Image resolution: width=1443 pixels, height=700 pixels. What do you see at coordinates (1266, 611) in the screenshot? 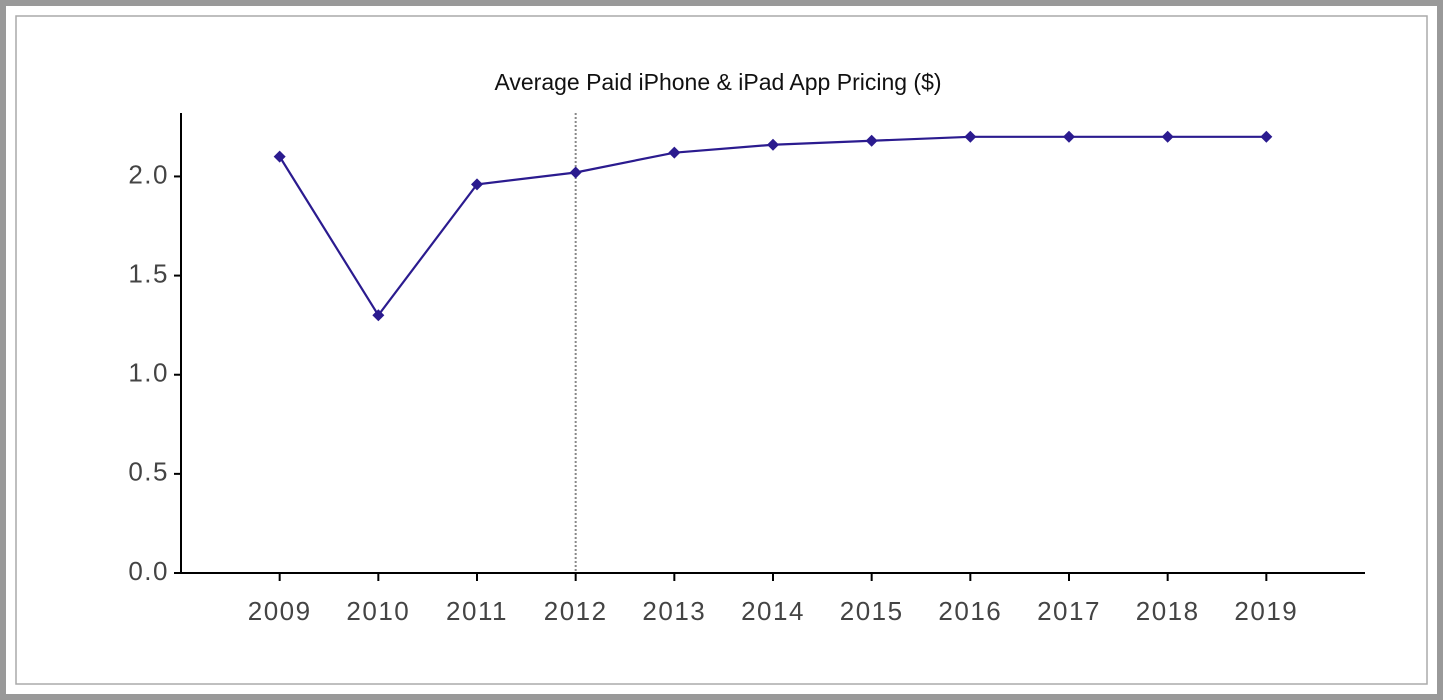
I see `x-tick-label: 2019` at bounding box center [1266, 611].